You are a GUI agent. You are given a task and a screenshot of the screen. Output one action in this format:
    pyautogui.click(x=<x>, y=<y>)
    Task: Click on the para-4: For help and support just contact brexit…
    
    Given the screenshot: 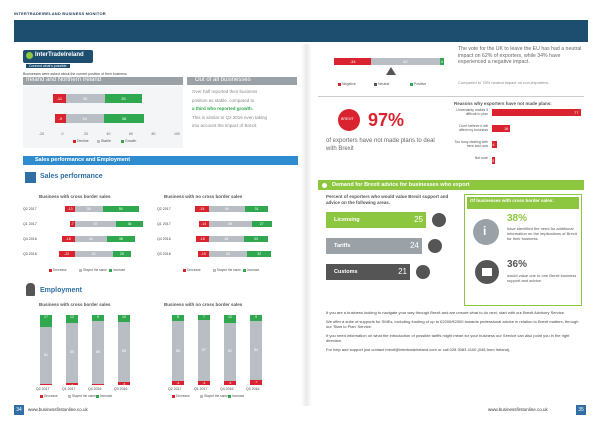 What is the action you would take?
    pyautogui.click(x=418, y=349)
    